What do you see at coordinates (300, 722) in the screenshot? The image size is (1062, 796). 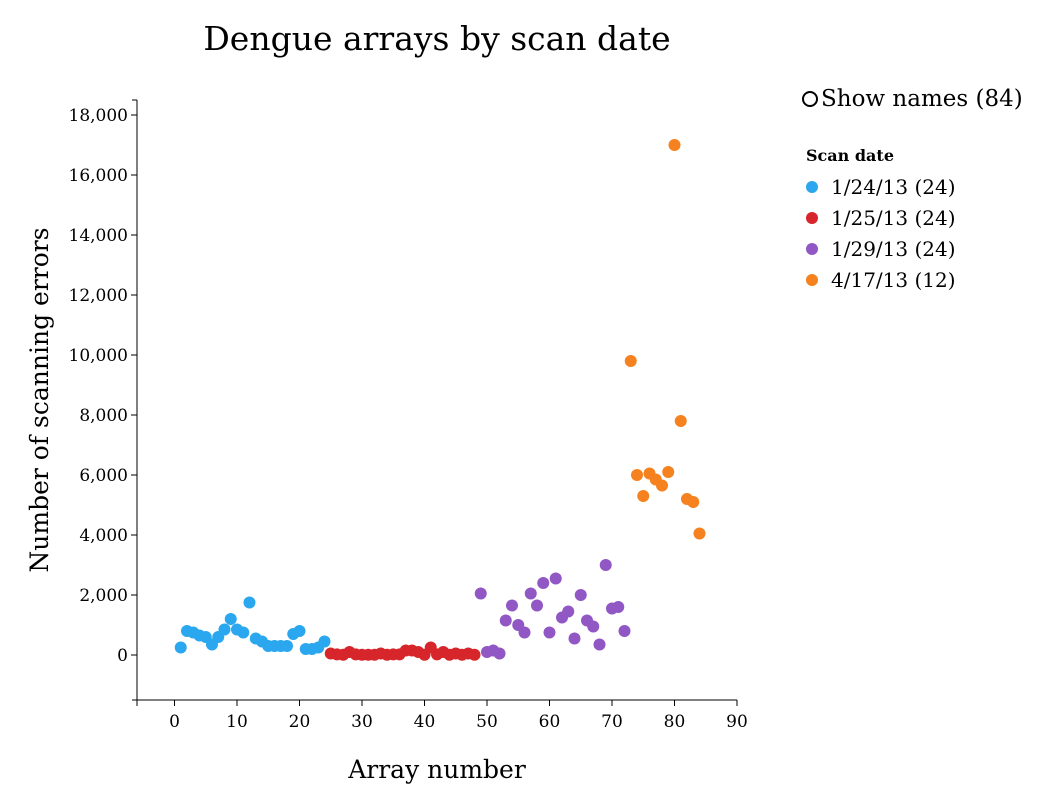 I see `x-tick-label: 20` at bounding box center [300, 722].